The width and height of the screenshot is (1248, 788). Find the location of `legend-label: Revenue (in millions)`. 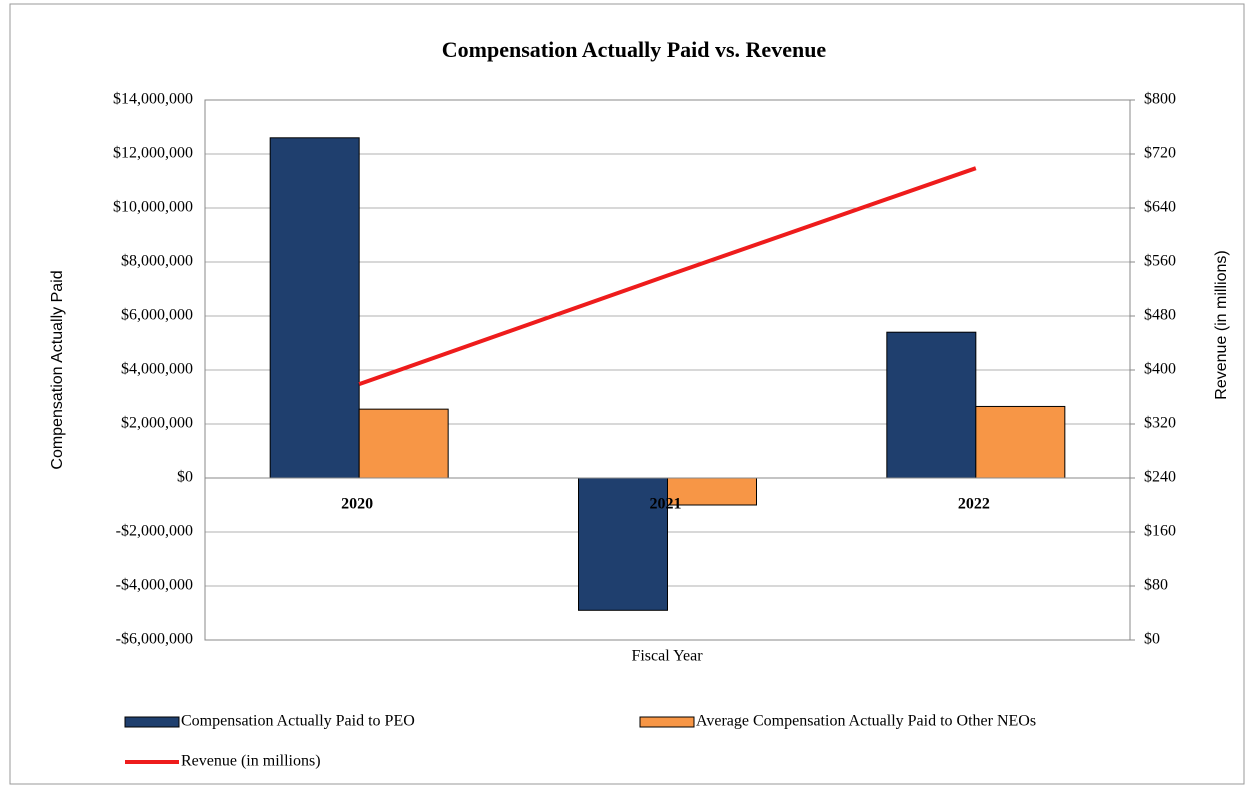

legend-label: Revenue (in millions) is located at coordinates (251, 761).